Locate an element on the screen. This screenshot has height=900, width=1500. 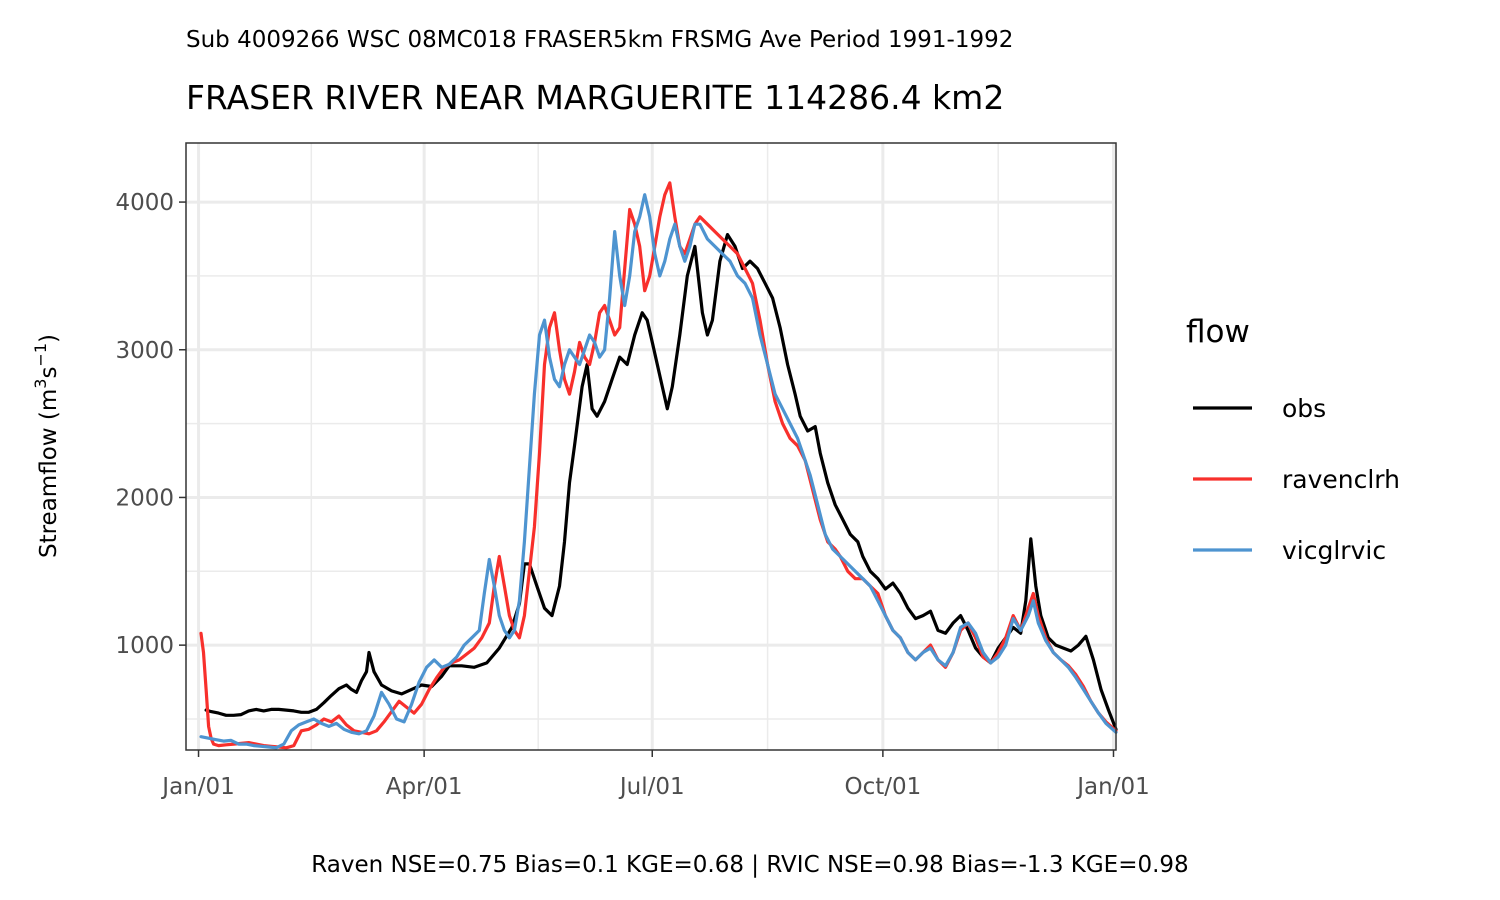
y-tick-label: 4000 is located at coordinates (144, 203).